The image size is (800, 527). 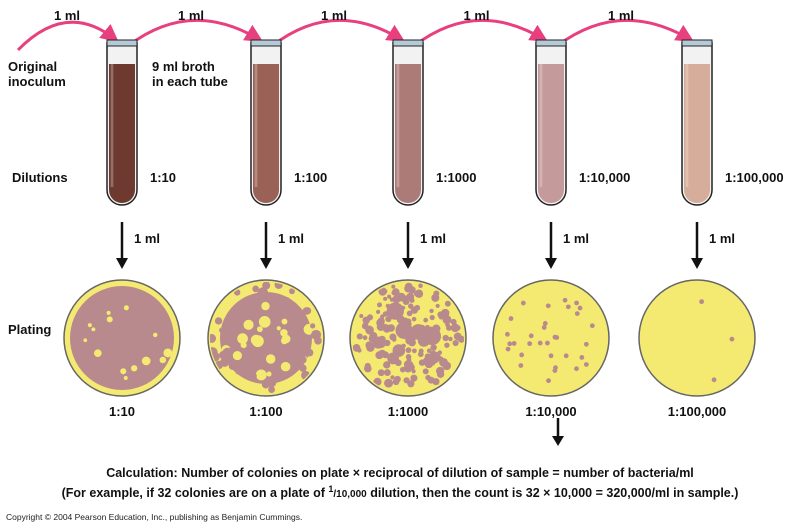 What do you see at coordinates (190, 81) in the screenshot?
I see `broth-note-line2: in each tube` at bounding box center [190, 81].